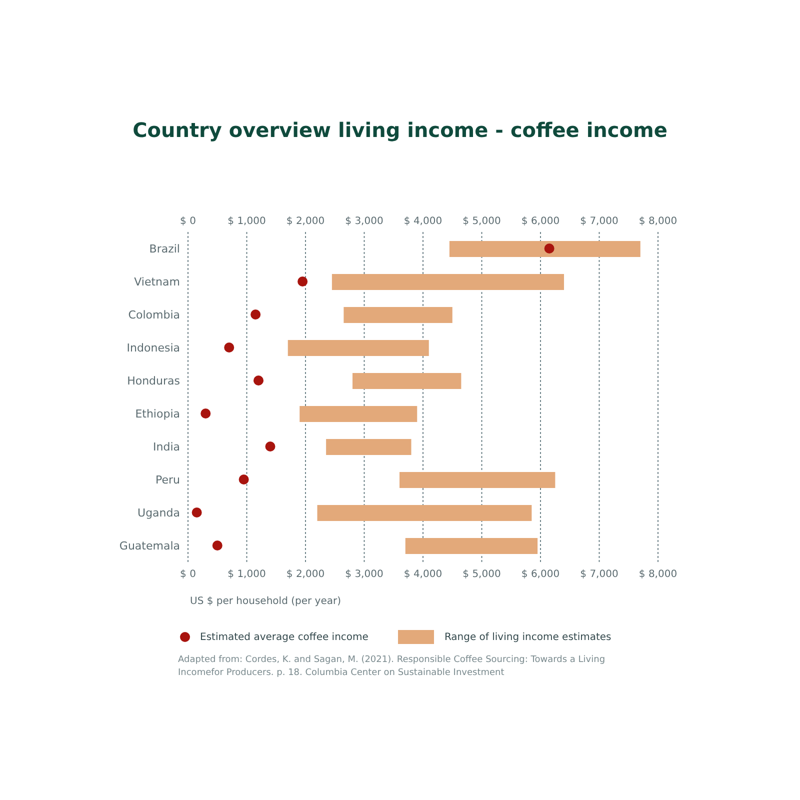  What do you see at coordinates (528, 637) in the screenshot?
I see `legend-label: Range of living income estimates` at bounding box center [528, 637].